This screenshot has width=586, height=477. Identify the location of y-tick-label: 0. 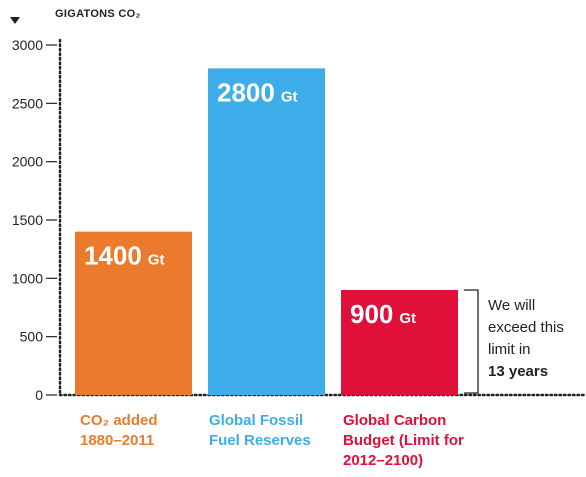
(39, 395).